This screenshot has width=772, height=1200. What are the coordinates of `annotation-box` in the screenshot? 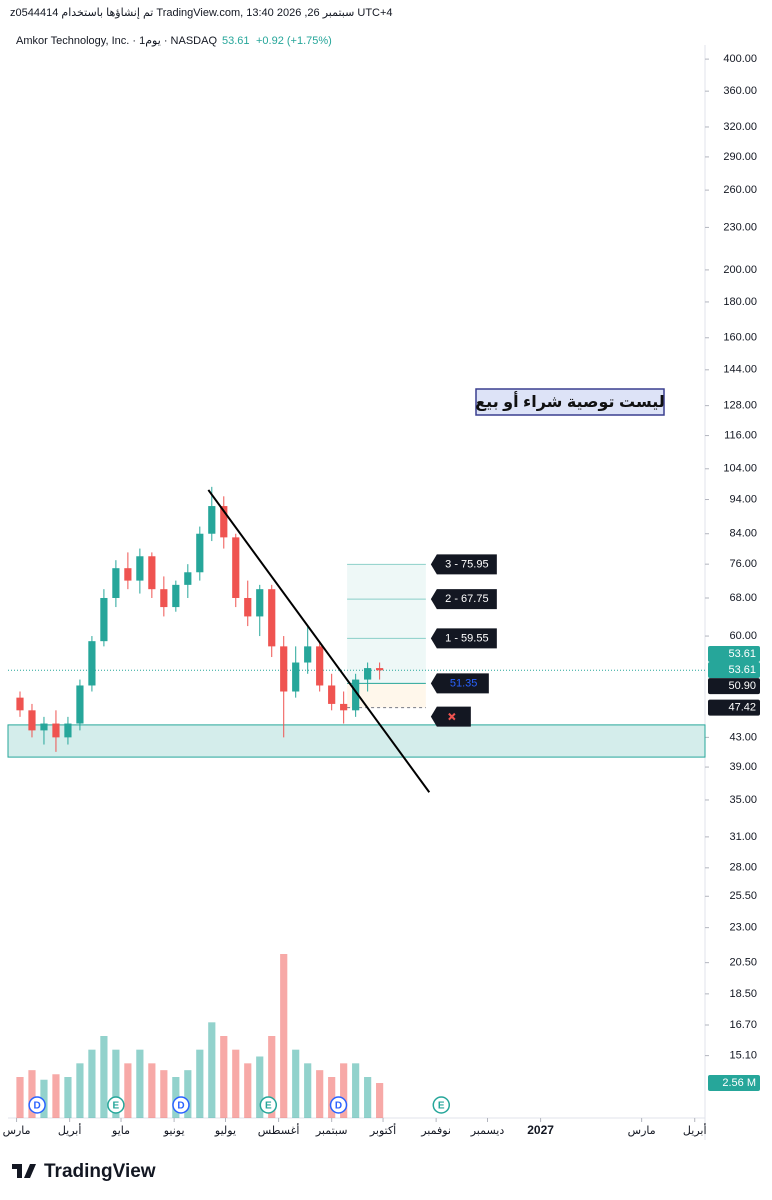 It's located at (570, 402).